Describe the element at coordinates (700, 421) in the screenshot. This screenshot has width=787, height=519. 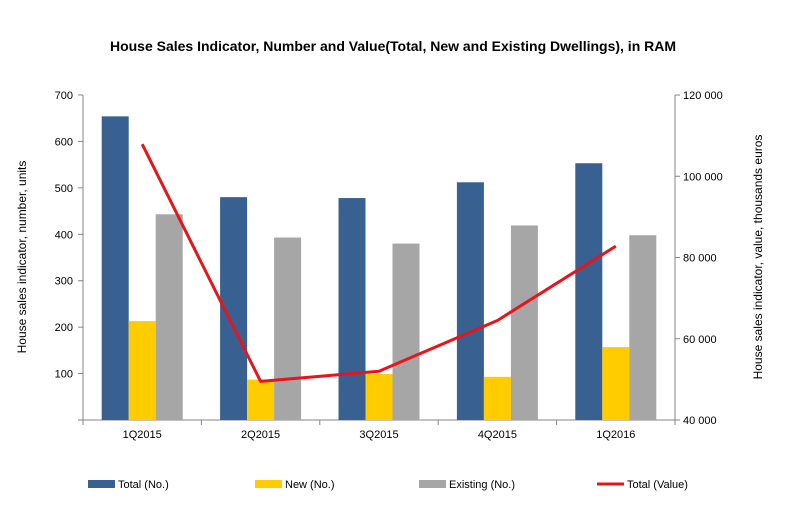
I see `y-tick-right-label: 40 000` at that location.